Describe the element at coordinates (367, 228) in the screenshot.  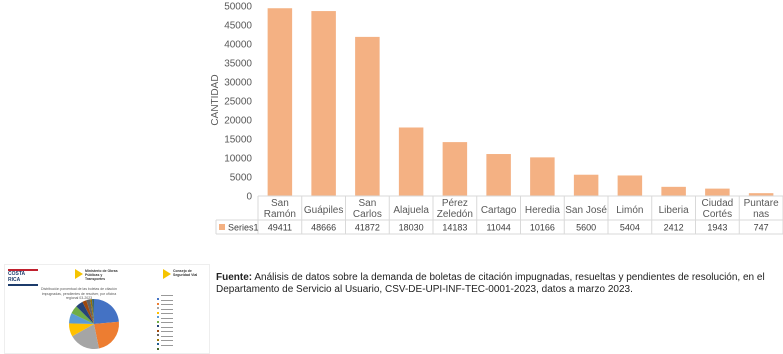
I see `data-label: 41872` at that location.